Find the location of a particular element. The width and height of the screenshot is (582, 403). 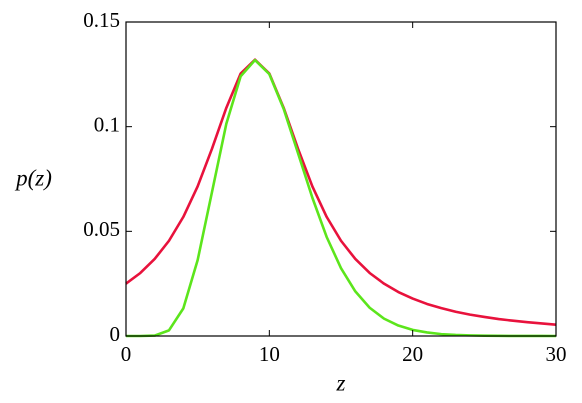

x-tick-label: 30 is located at coordinates (556, 354).